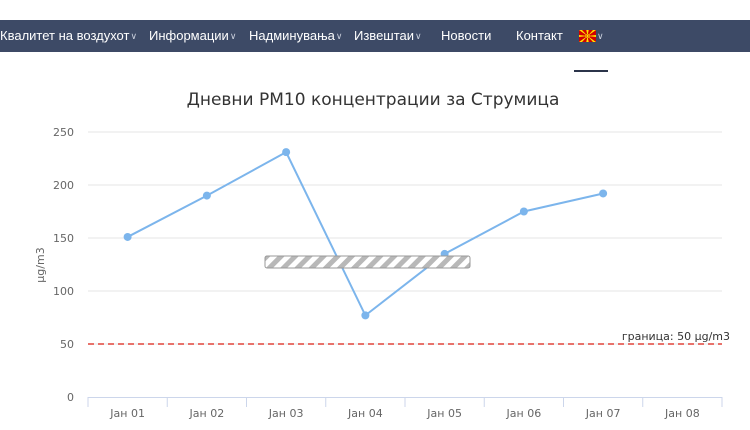 The height and width of the screenshot is (430, 750). Describe the element at coordinates (63, 291) in the screenshot. I see `y-tick-label: 100` at that location.